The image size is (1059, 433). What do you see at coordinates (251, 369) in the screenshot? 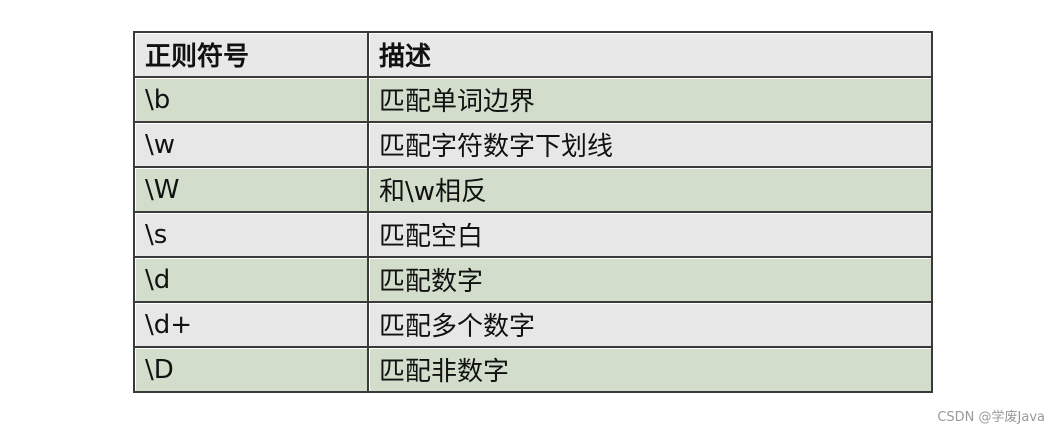
I see `symbol-cell: \D` at bounding box center [251, 369].